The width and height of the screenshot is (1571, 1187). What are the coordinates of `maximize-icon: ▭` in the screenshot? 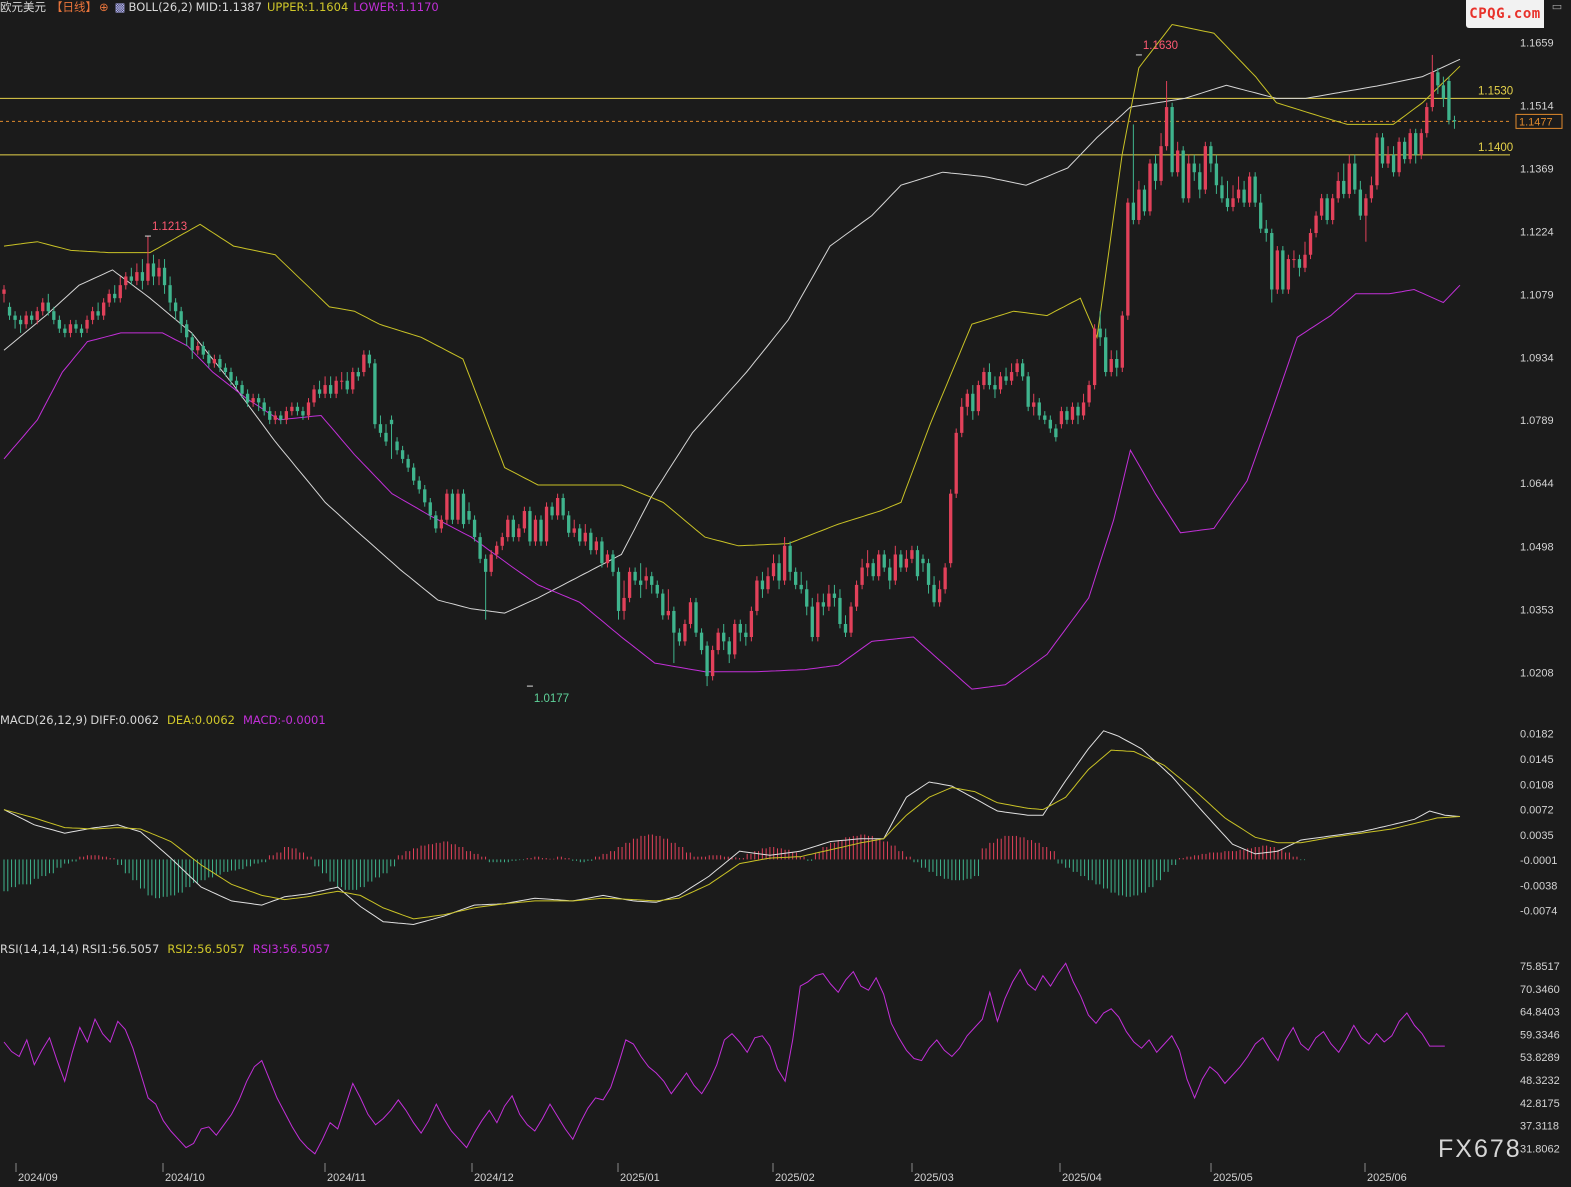 It's located at (1557, 6).